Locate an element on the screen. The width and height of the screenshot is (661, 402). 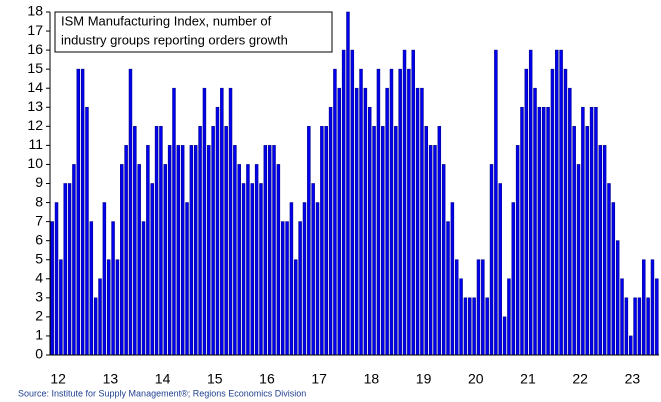
y-tick-label: 18 is located at coordinates (35, 11).